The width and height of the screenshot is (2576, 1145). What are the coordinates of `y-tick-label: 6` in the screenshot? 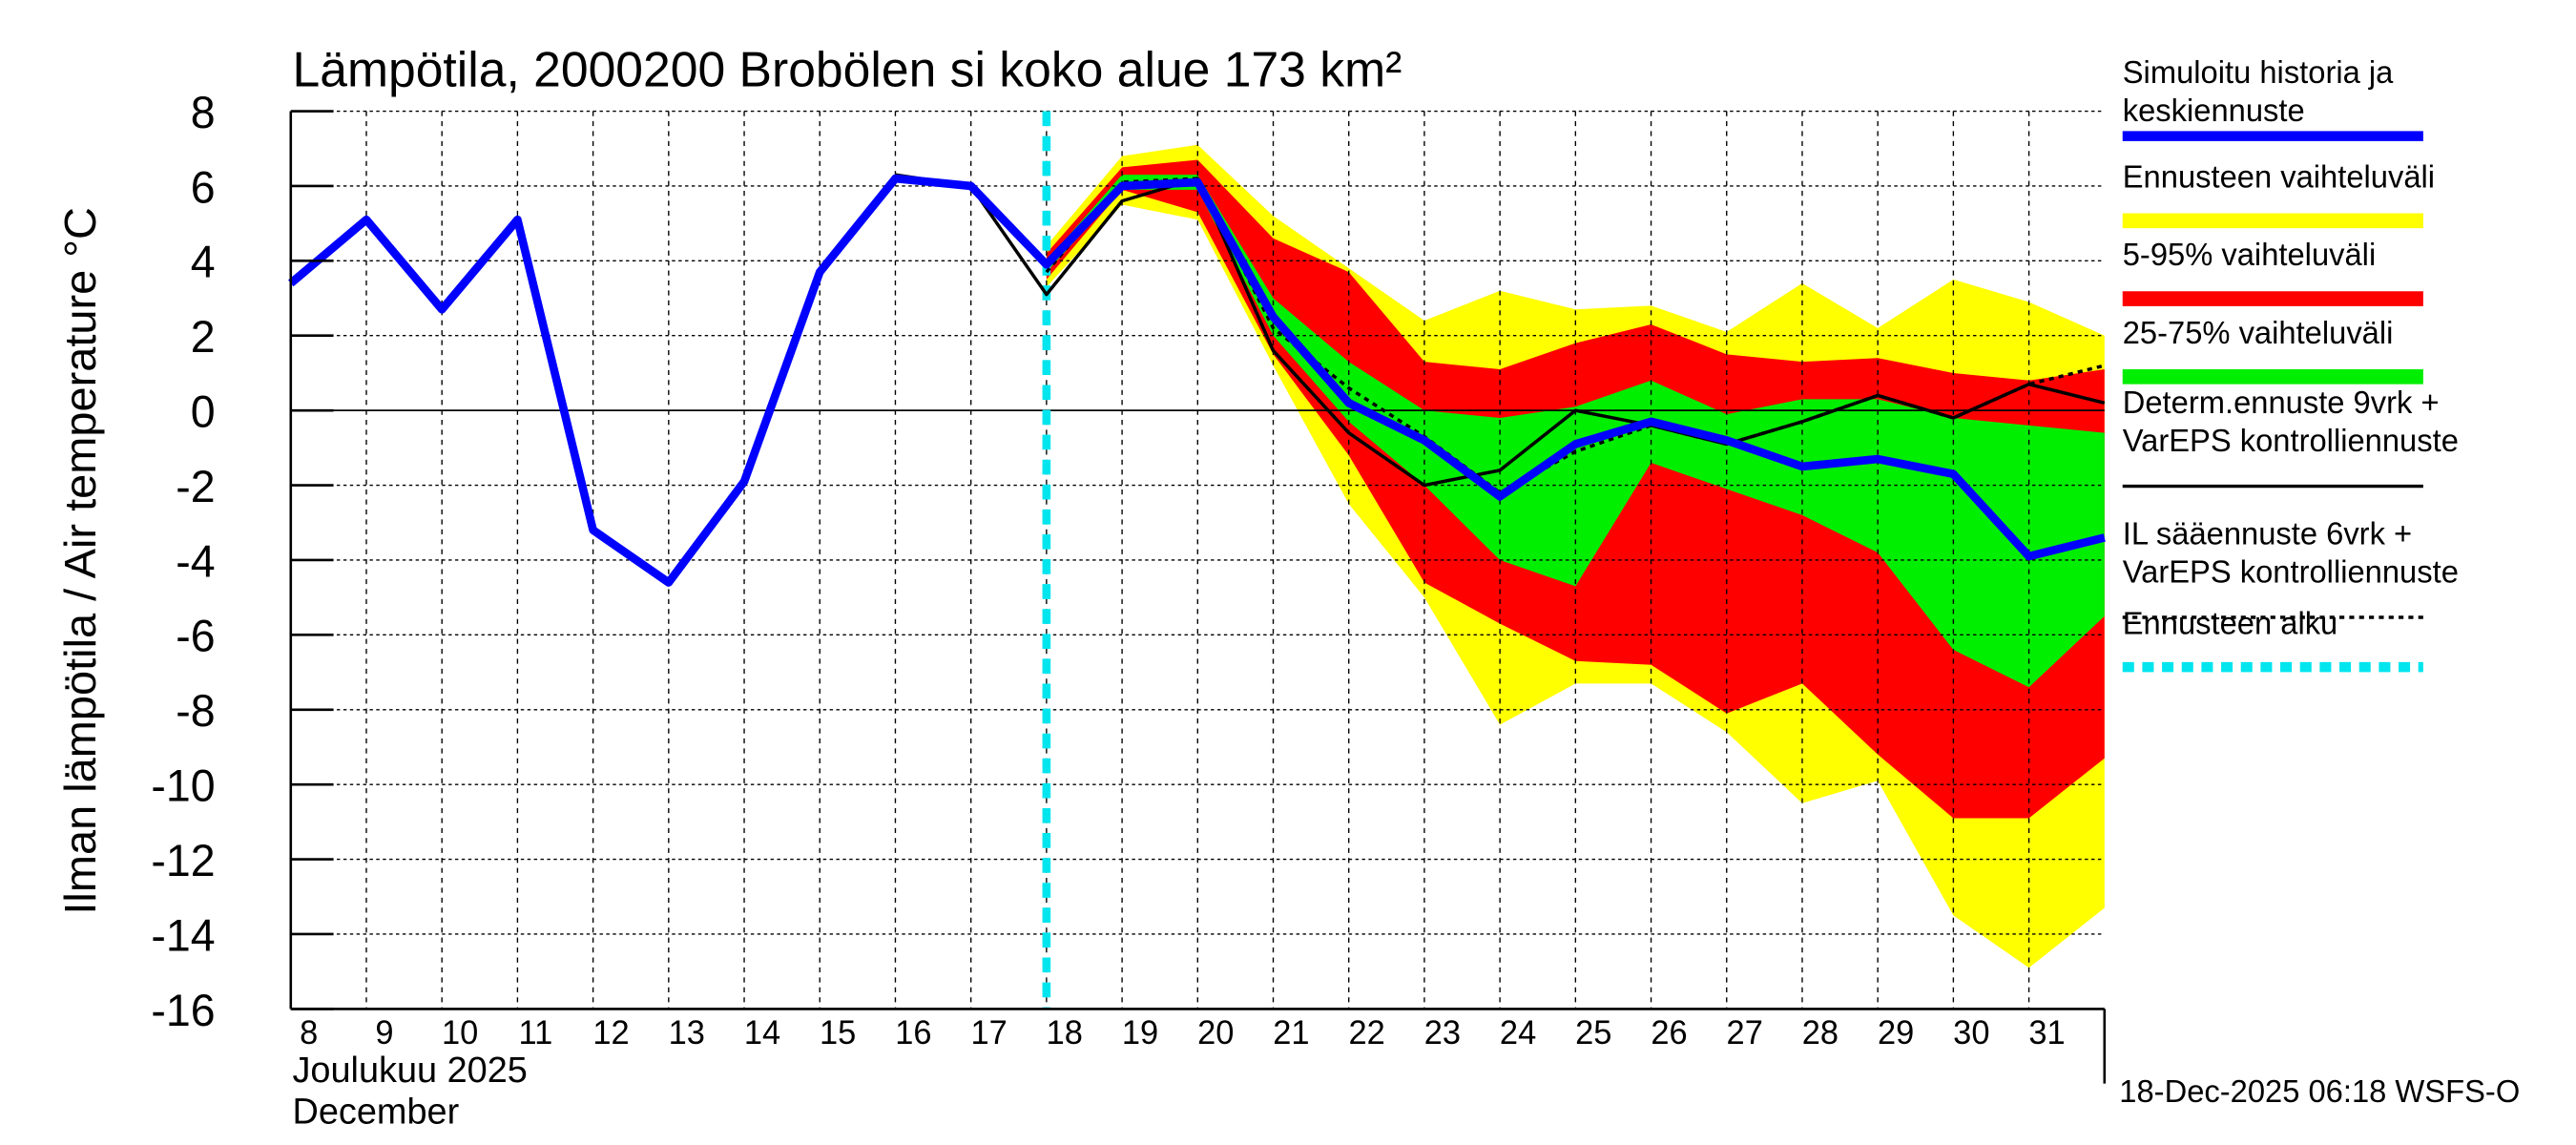 It's located at (203, 187).